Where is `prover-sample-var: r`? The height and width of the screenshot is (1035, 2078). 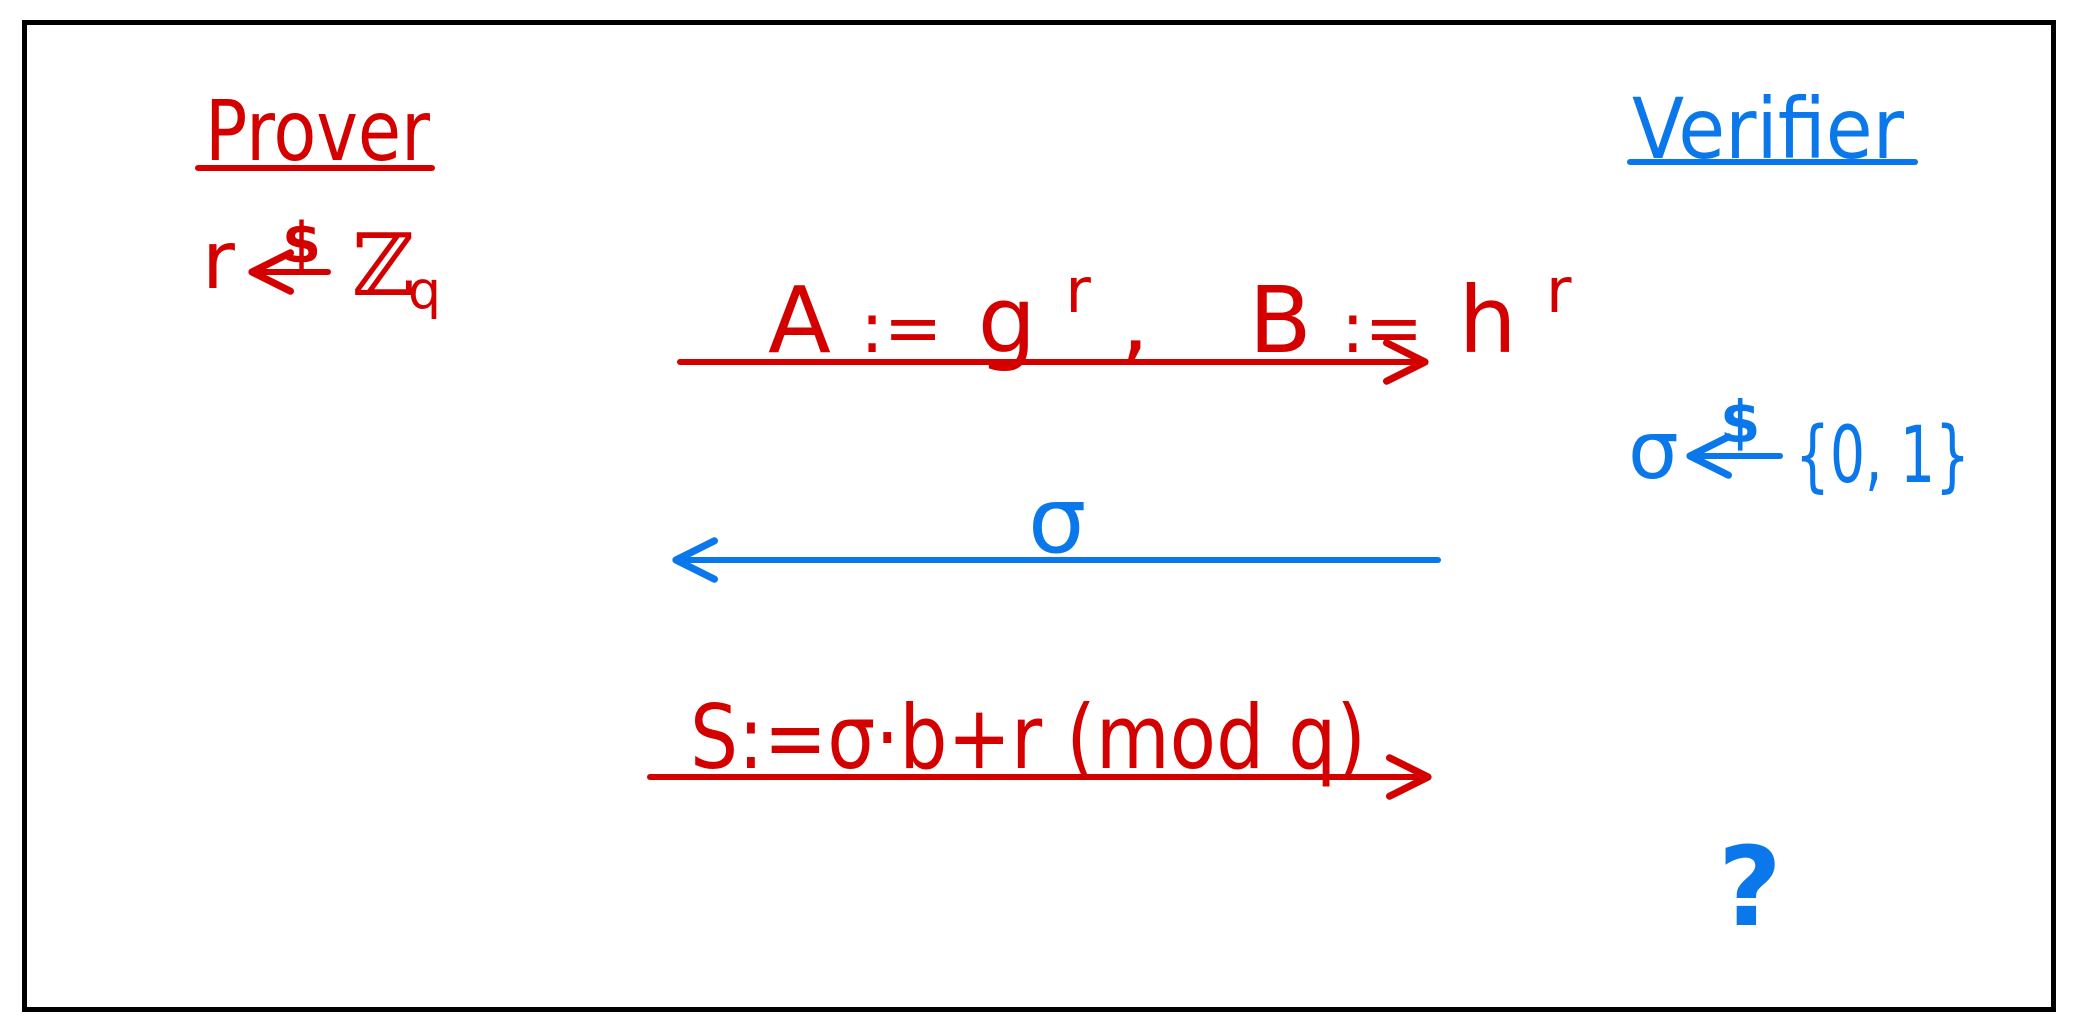 prover-sample-var: r is located at coordinates (218, 260).